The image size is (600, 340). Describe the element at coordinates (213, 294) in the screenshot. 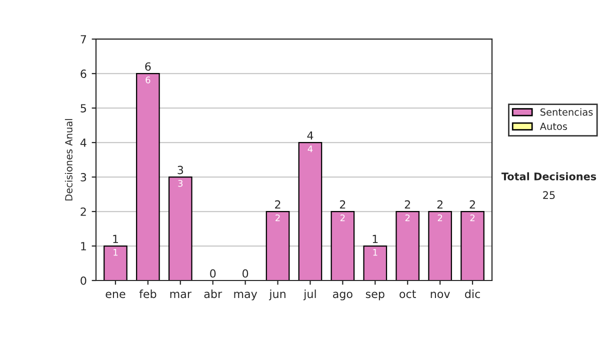

I see `x-tick-label: abr` at that location.